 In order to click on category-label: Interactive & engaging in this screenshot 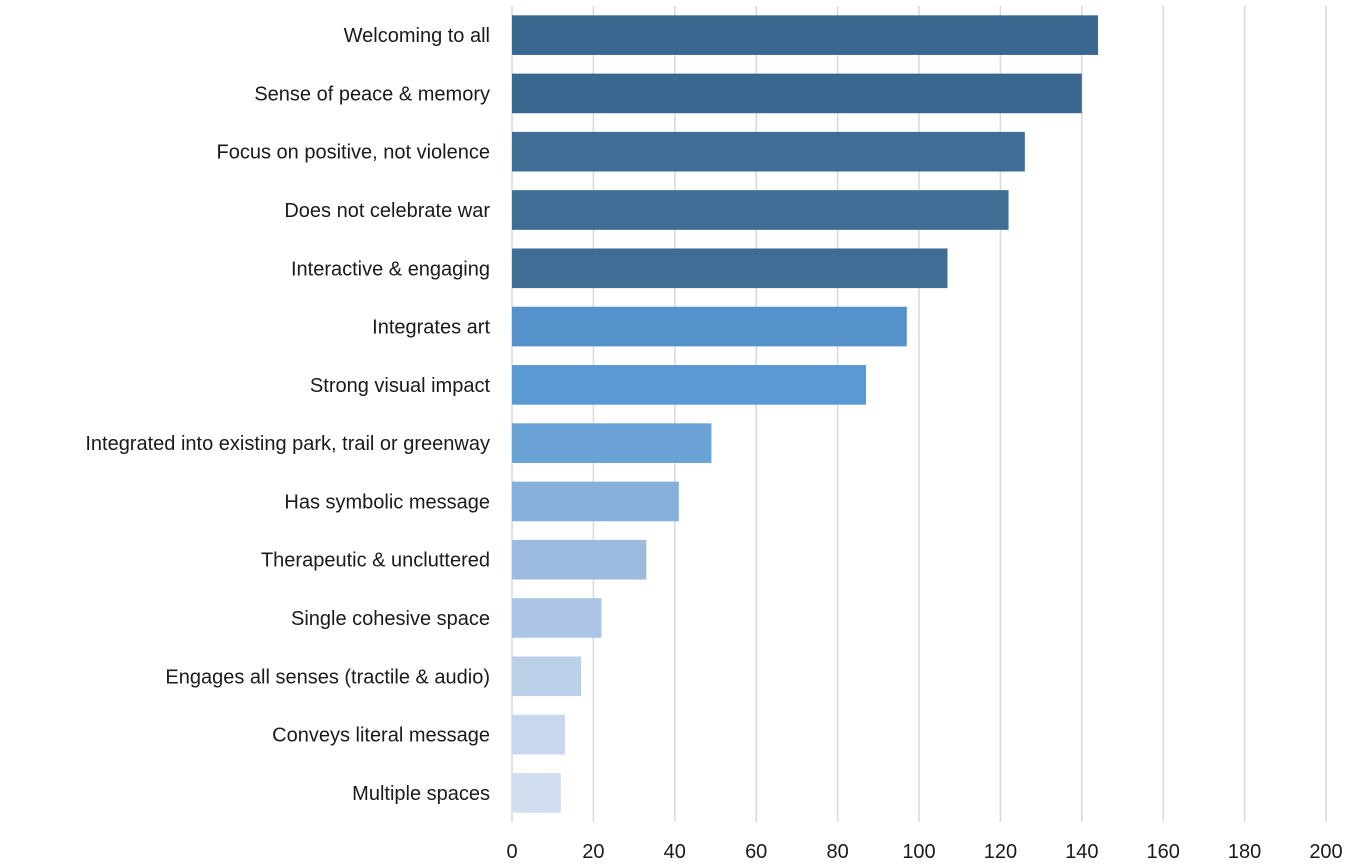, I will do `click(390, 269)`.